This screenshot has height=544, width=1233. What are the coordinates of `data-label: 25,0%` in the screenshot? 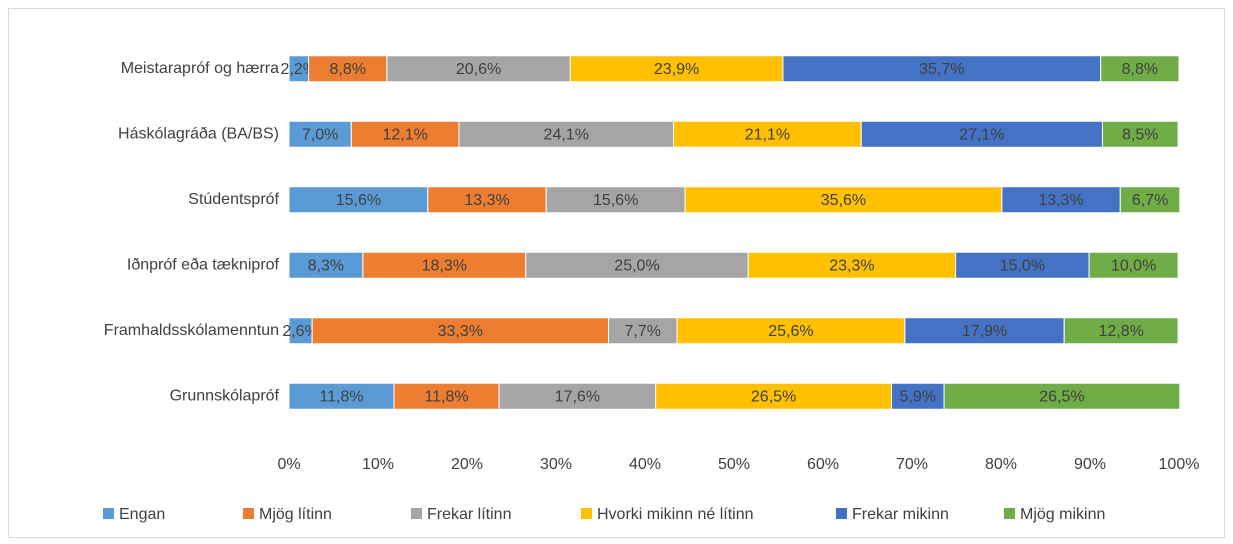 It's located at (636, 265).